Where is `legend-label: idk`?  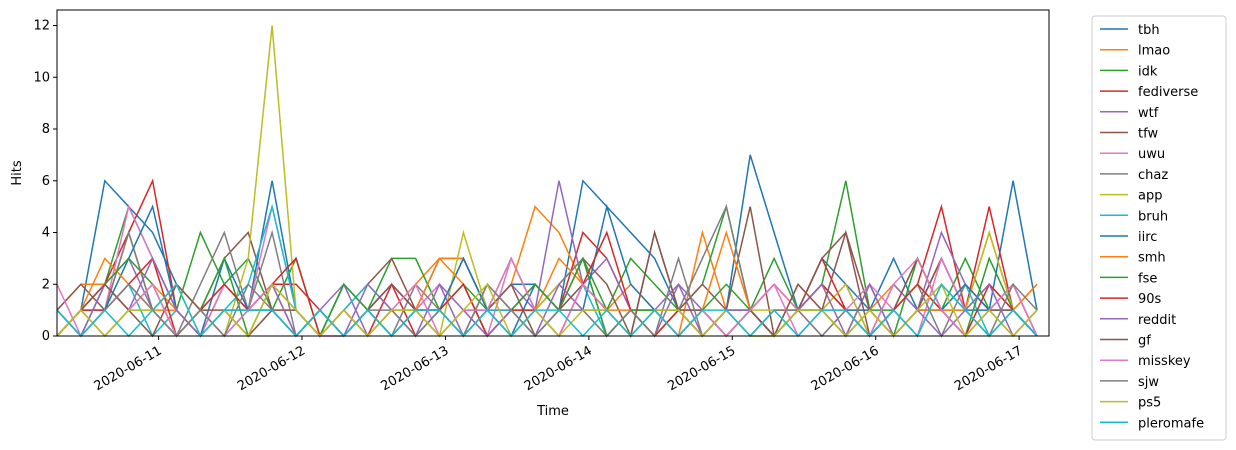
legend-label: idk is located at coordinates (1148, 71).